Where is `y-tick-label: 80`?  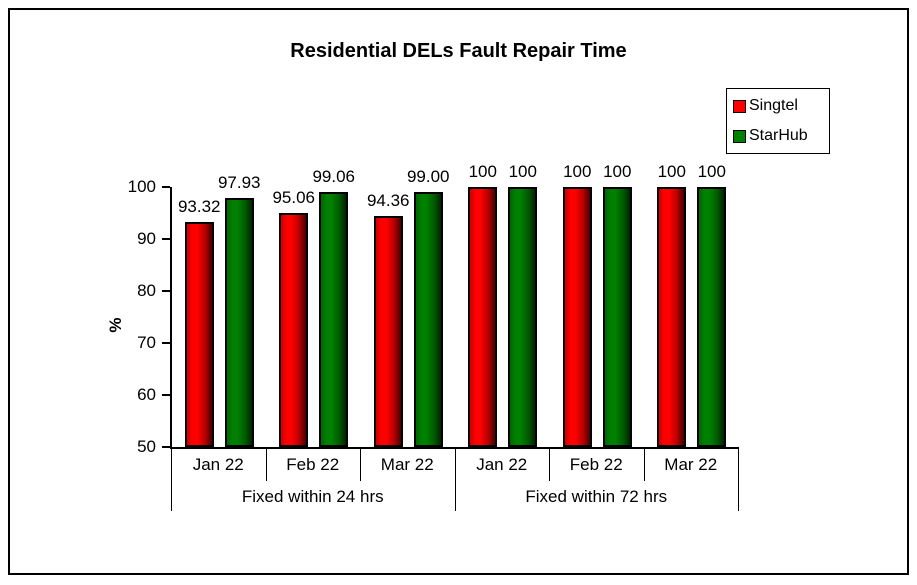
y-tick-label: 80 is located at coordinates (146, 290).